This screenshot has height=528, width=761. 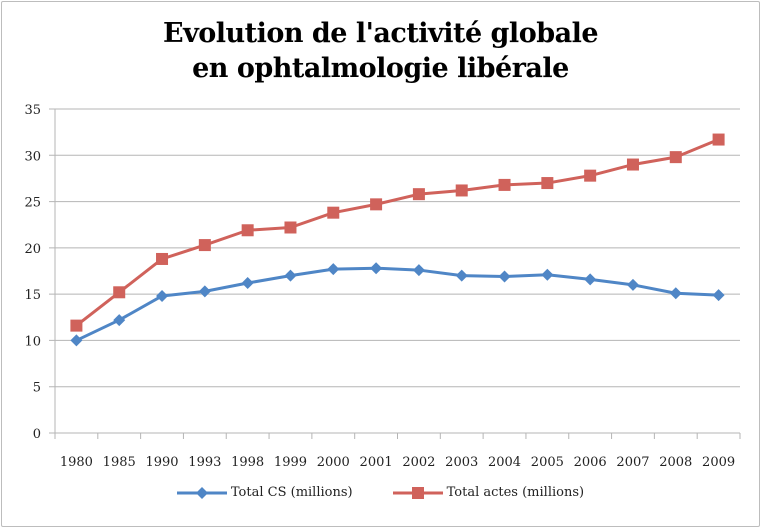 What do you see at coordinates (161, 462) in the screenshot?
I see `x-tick-label: 1990` at bounding box center [161, 462].